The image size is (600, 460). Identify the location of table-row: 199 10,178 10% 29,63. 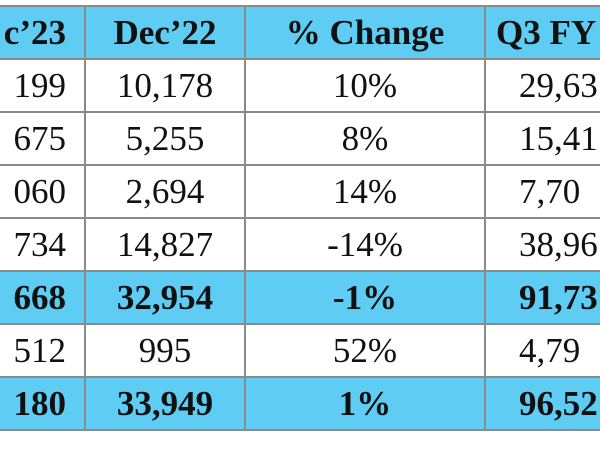
(300, 85).